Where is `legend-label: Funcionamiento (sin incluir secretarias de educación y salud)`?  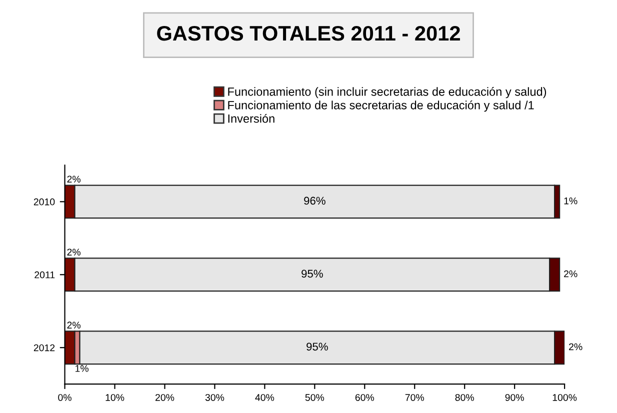 legend-label: Funcionamiento (sin incluir secretarias de educación y salud) is located at coordinates (387, 92).